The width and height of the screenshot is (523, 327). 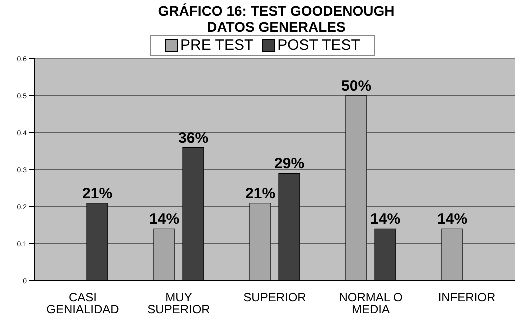 I want to click on legend-label: POST TEST, so click(x=318, y=45).